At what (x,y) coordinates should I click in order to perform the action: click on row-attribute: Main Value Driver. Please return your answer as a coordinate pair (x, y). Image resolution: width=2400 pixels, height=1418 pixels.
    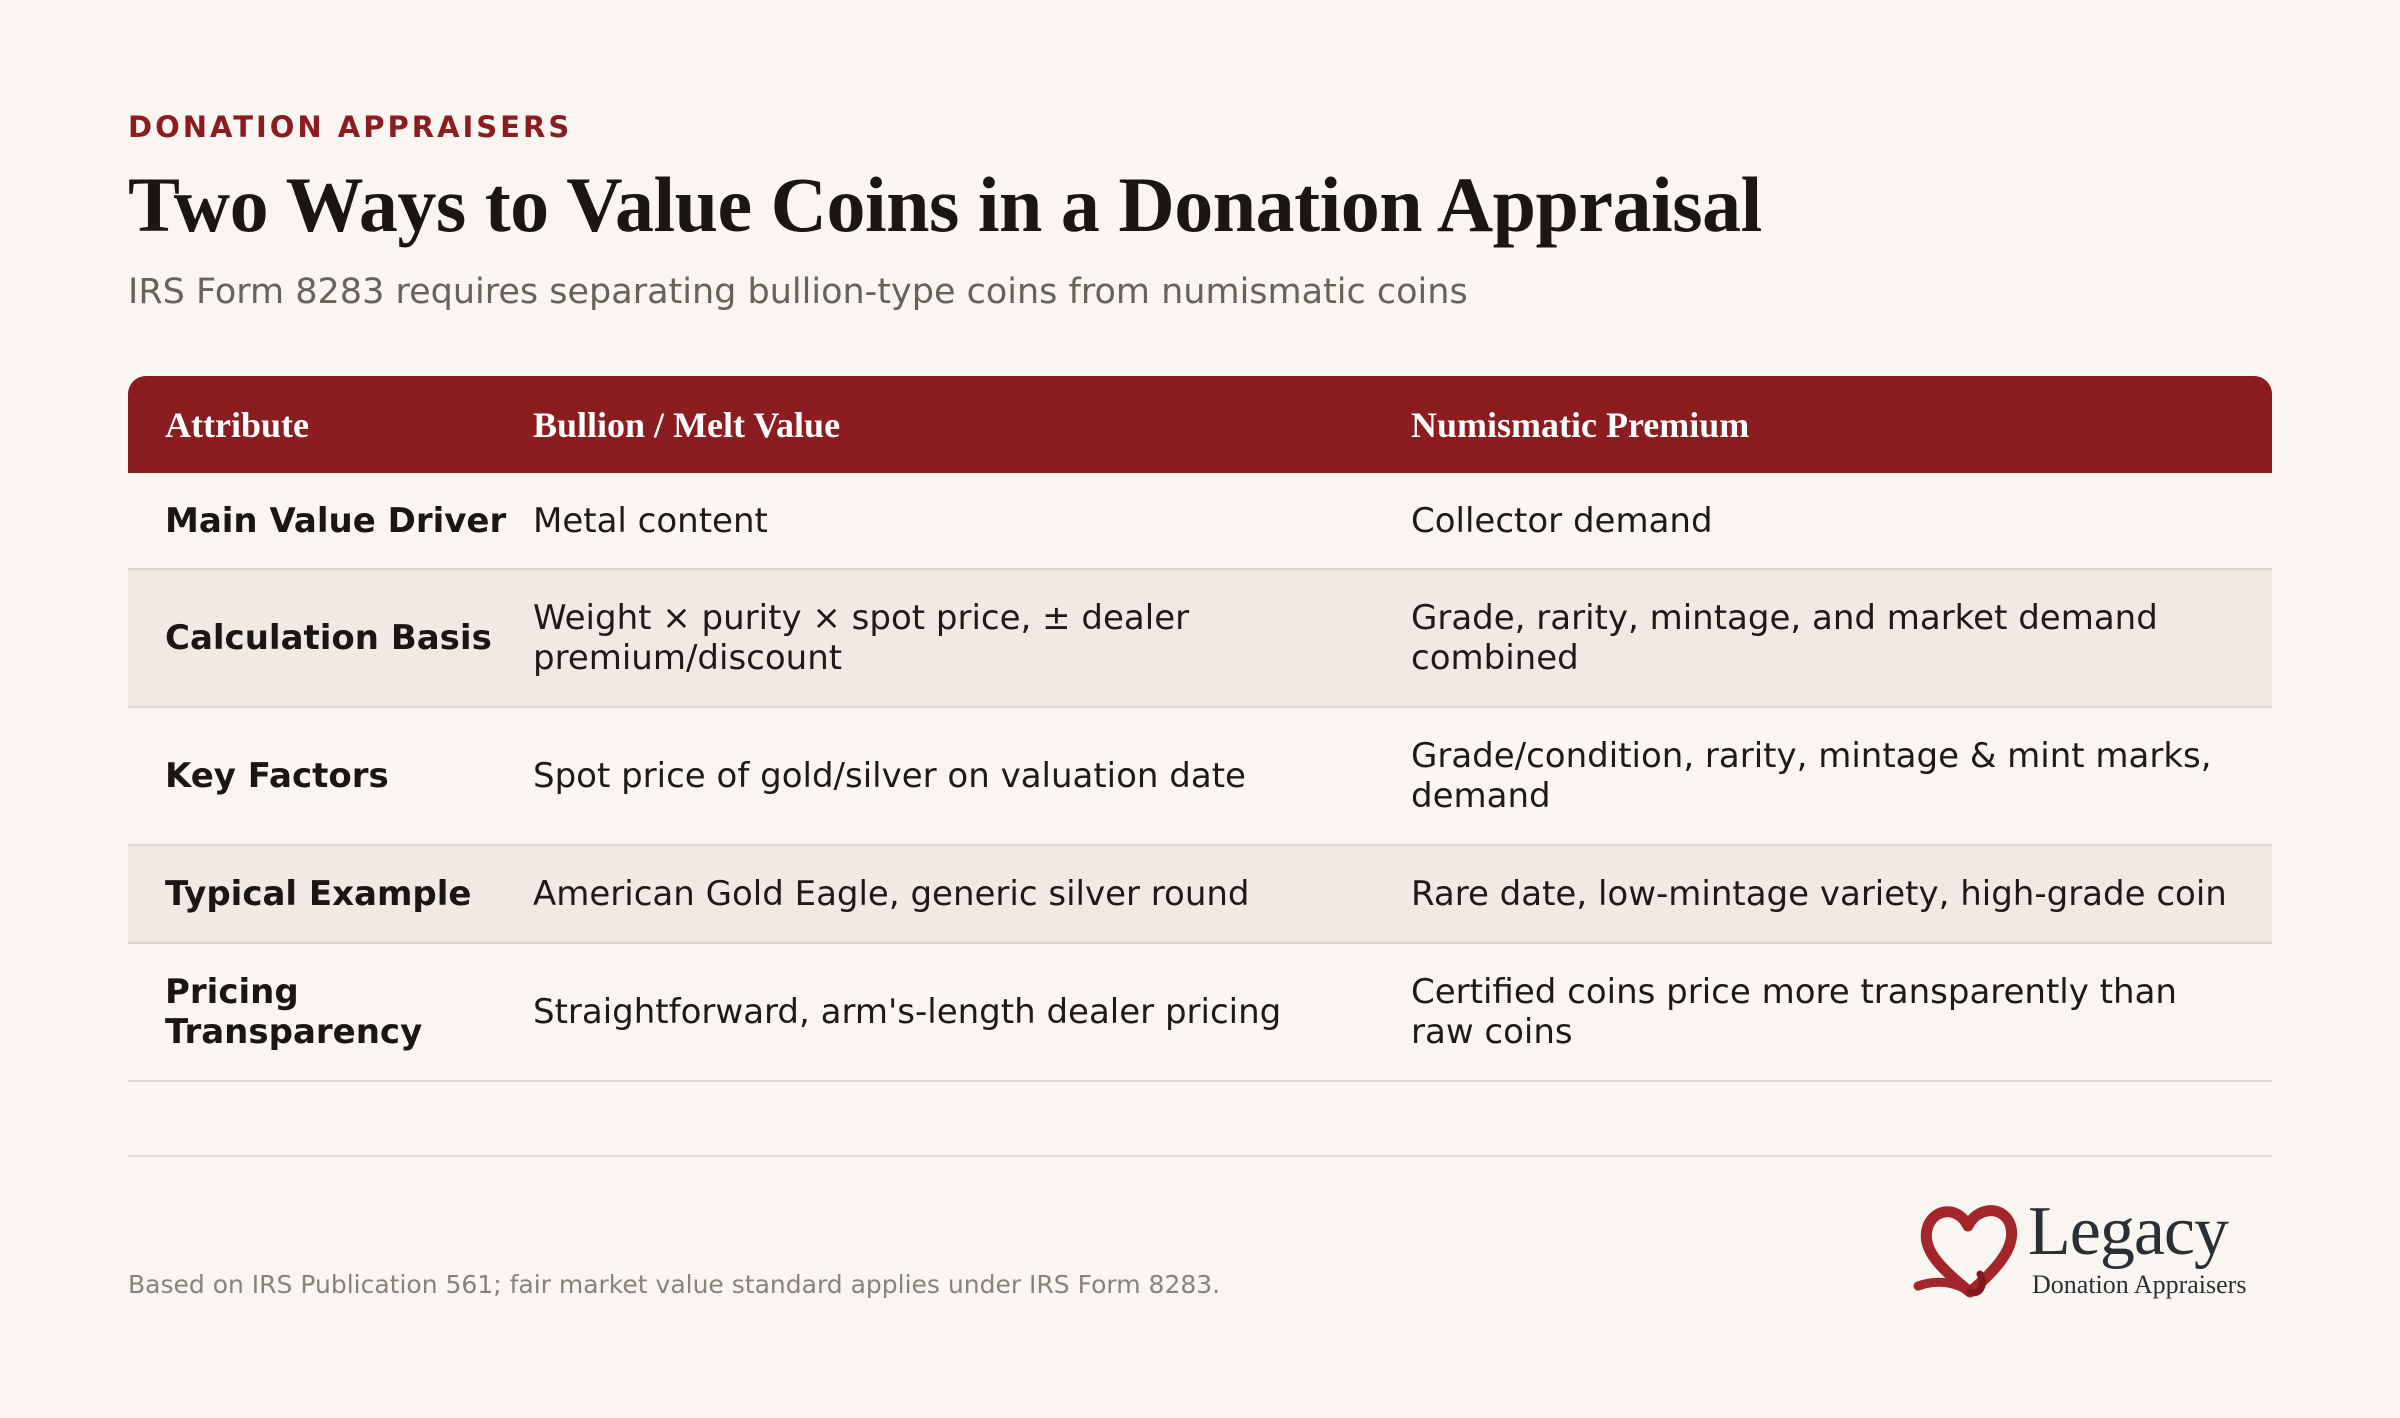
    Looking at the image, I should click on (336, 520).